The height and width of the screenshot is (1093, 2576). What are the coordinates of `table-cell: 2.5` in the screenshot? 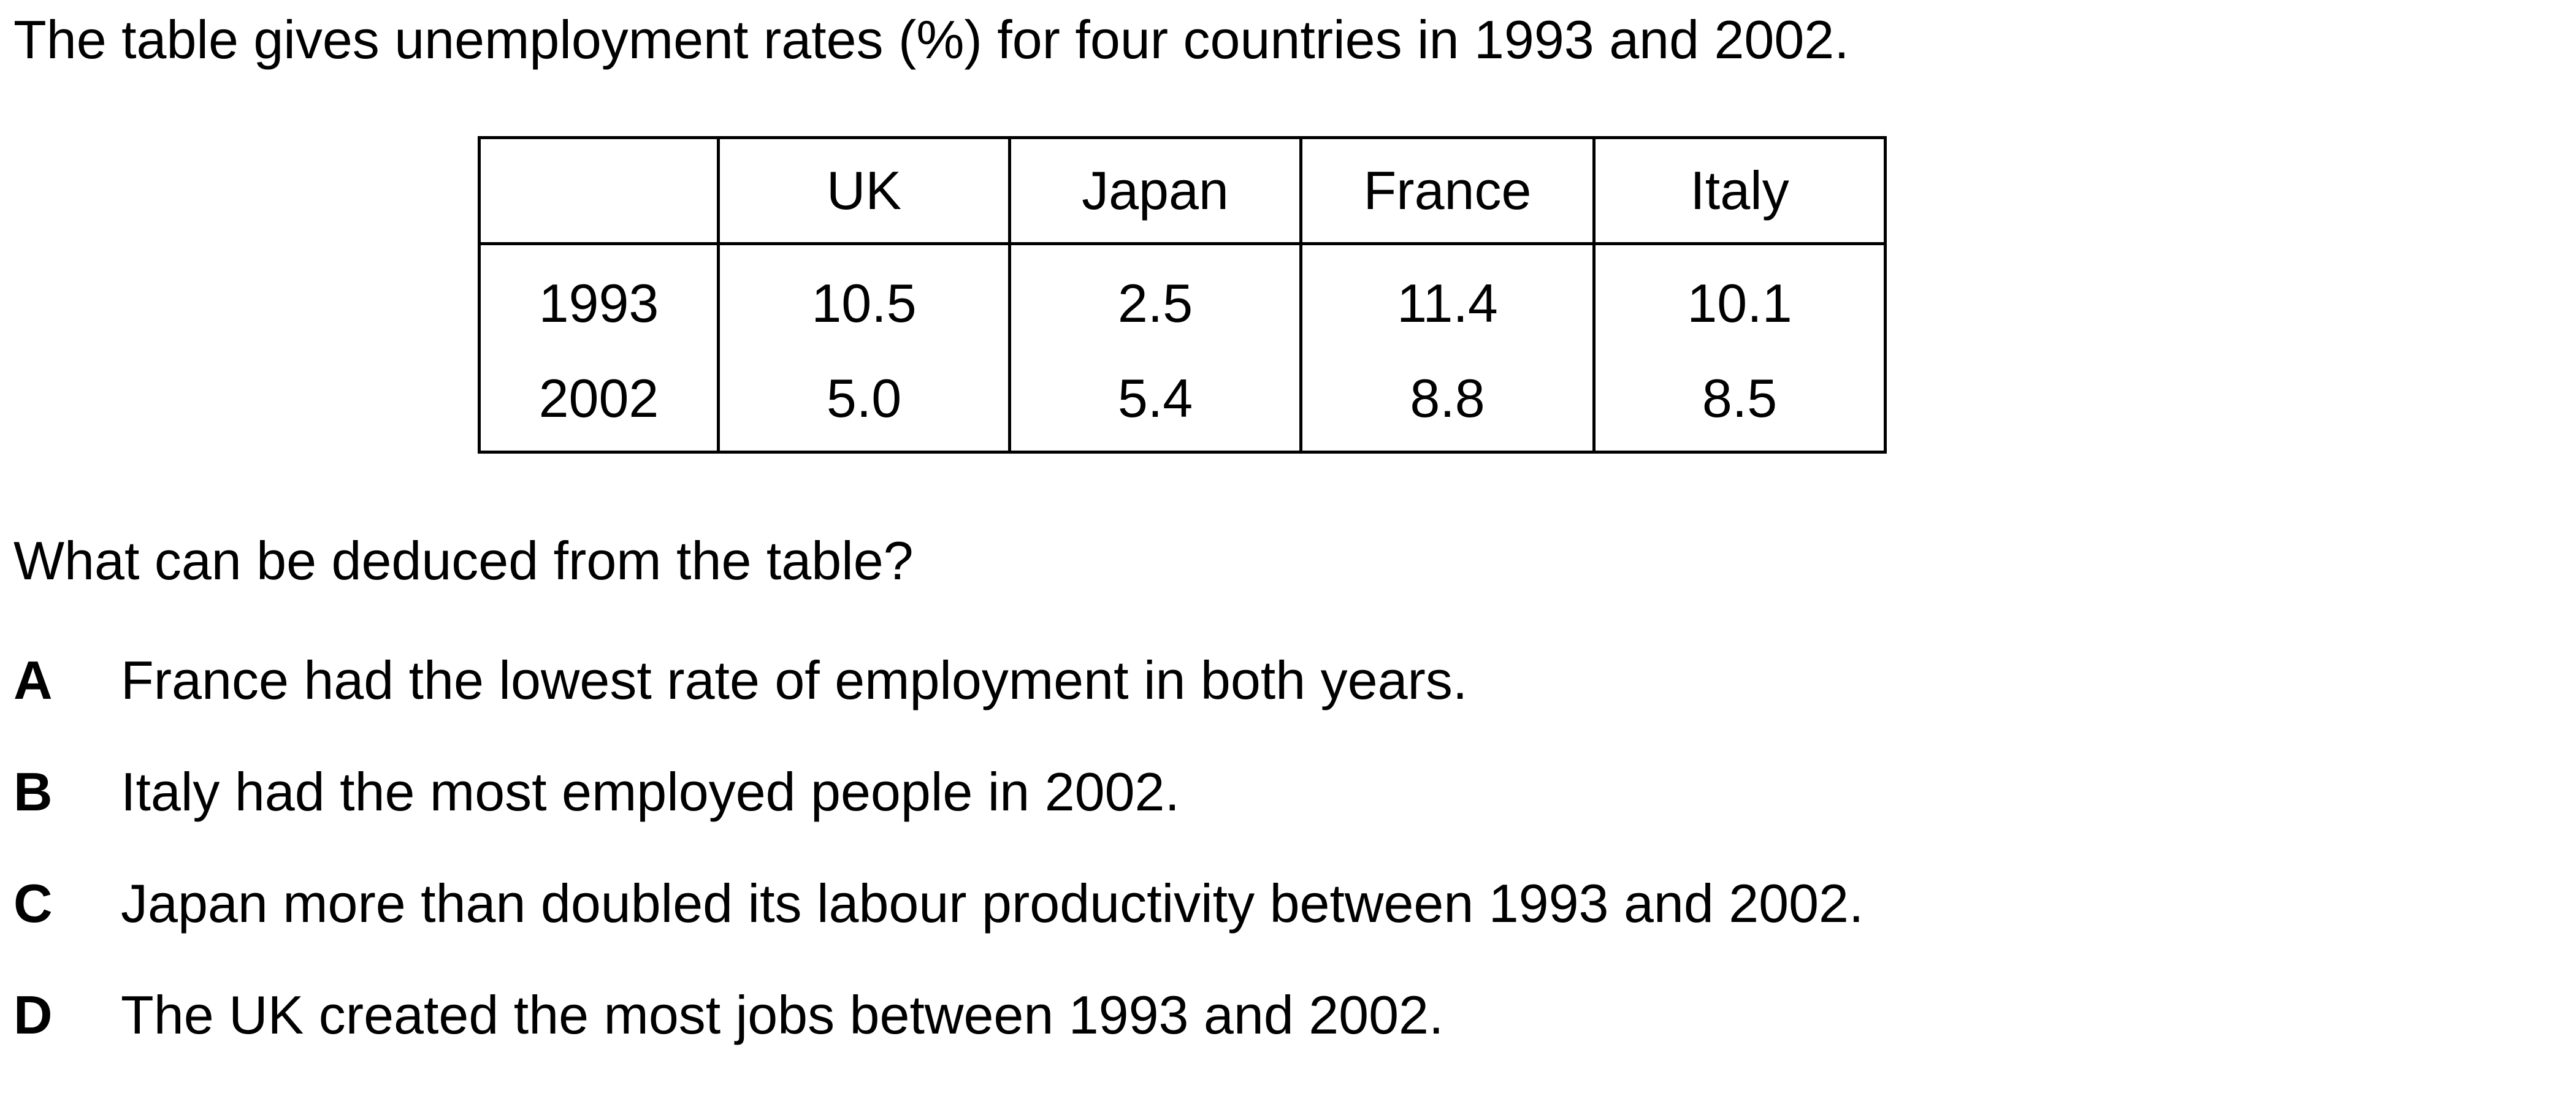 It's located at (1155, 302).